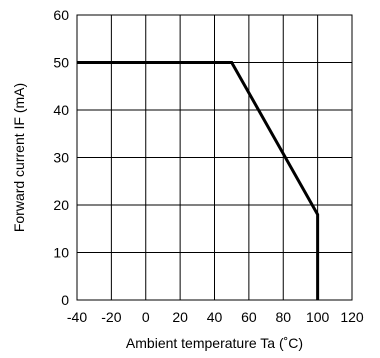 This screenshot has height=358, width=380. I want to click on x-axis-ticks: -40 -20 0 20 40 60 80 100 120, so click(215, 317).